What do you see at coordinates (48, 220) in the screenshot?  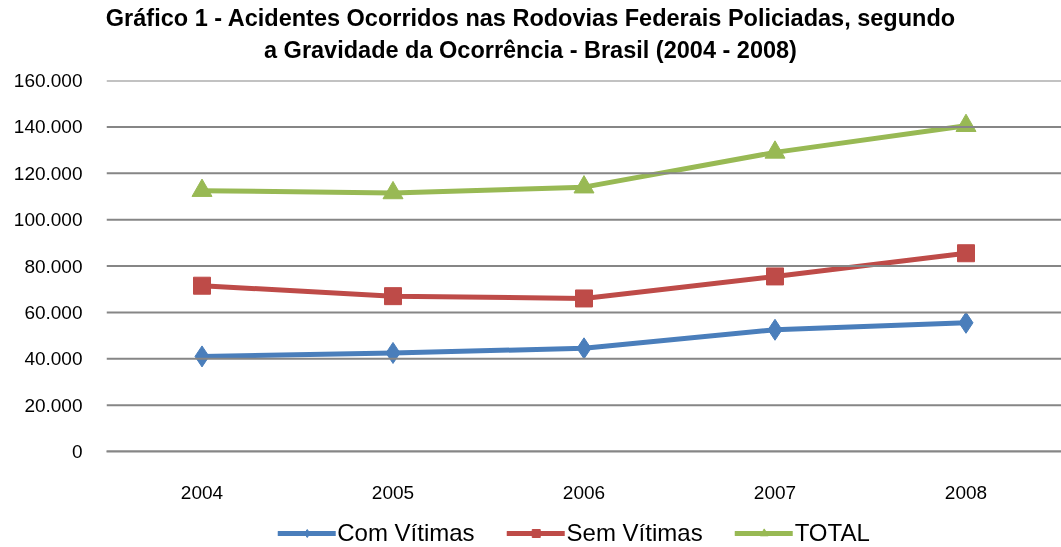 I see `y-tick-label: 100.000` at bounding box center [48, 220].